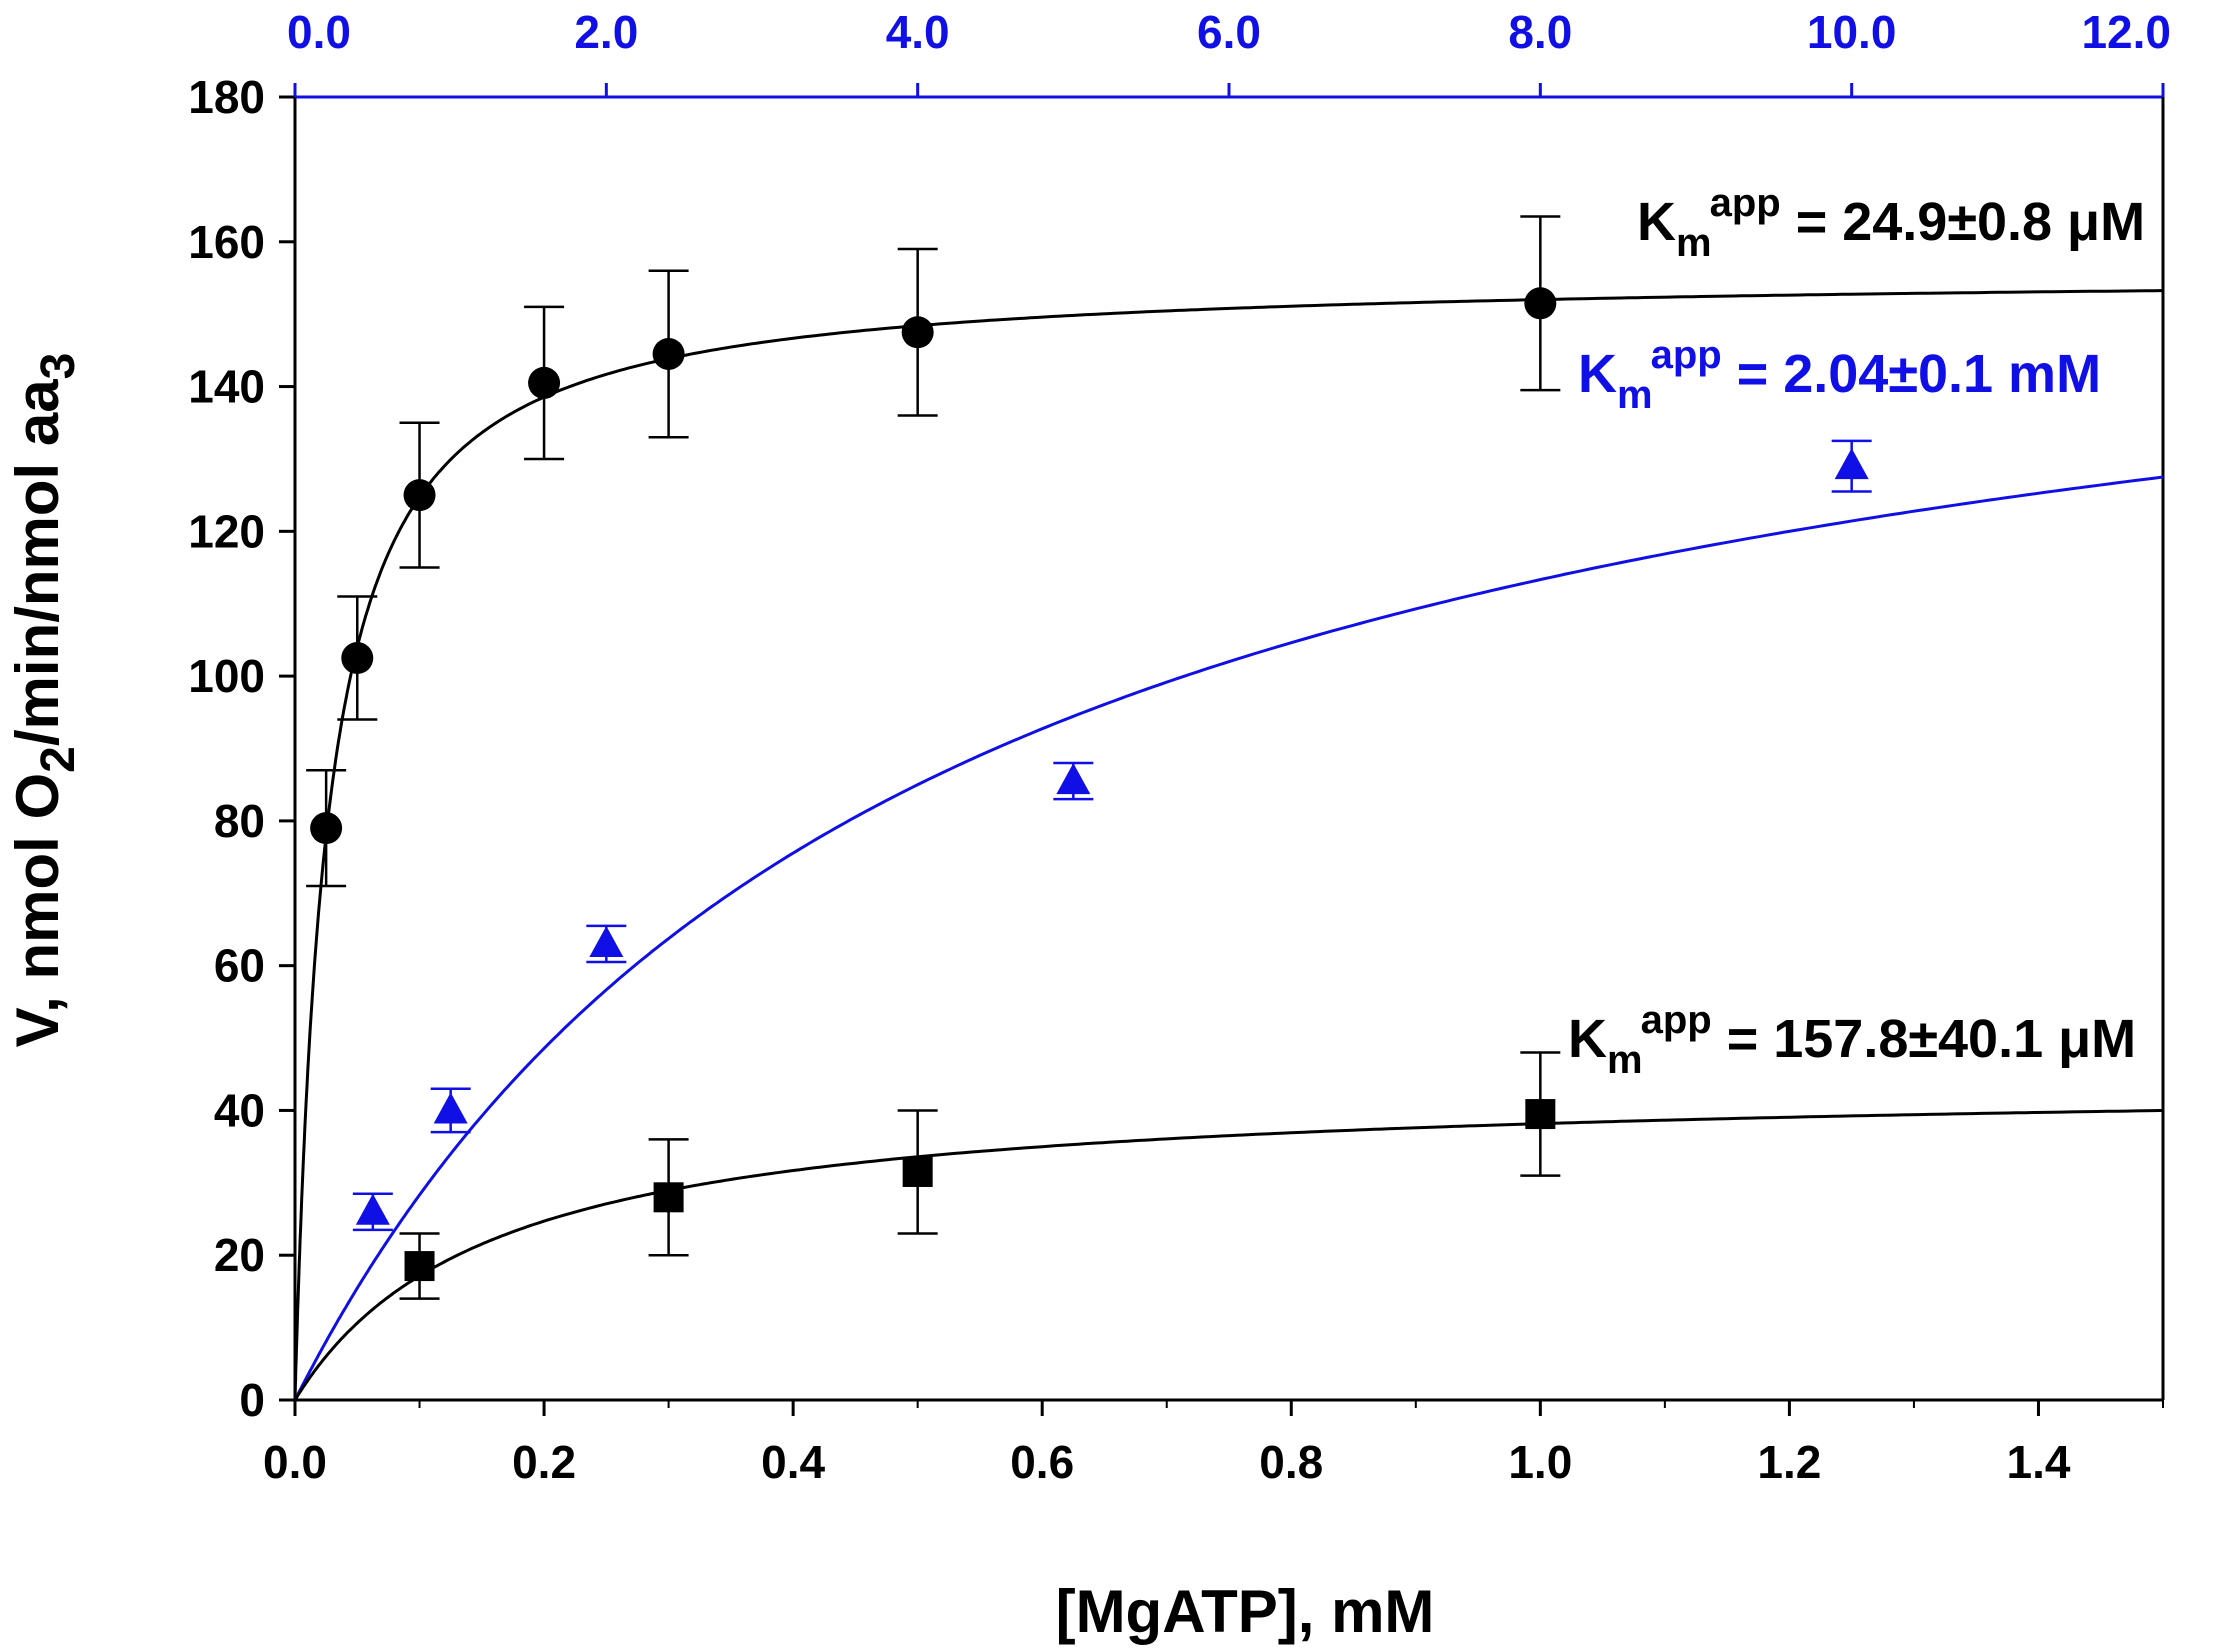 The image size is (2239, 1650). I want to click on x-tick-label: 1.0, so click(1540, 1462).